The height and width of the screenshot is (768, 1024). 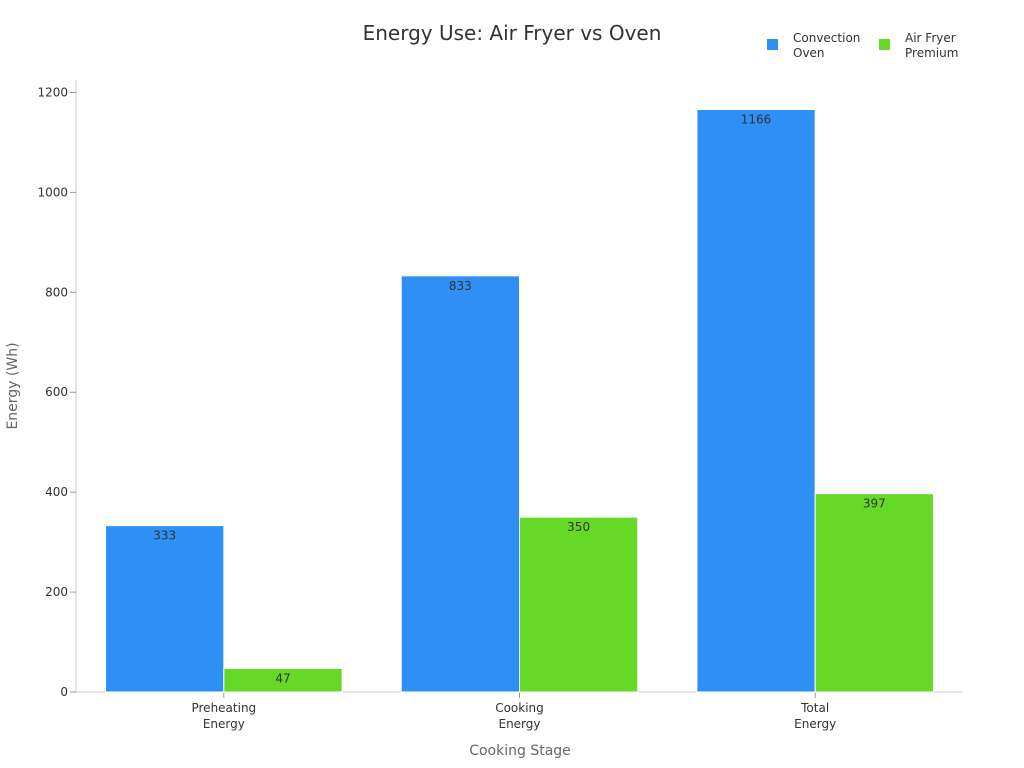 What do you see at coordinates (52, 92) in the screenshot?
I see `y-tick-label: 1200` at bounding box center [52, 92].